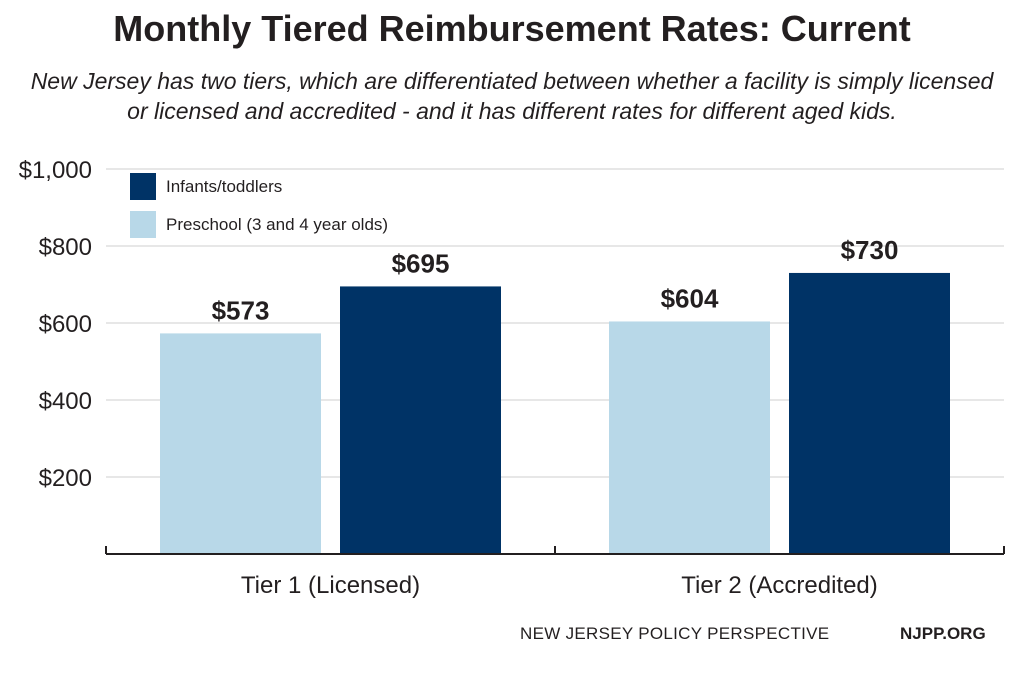 The image size is (1024, 676). I want to click on y-tick-label: $600, so click(65, 324).